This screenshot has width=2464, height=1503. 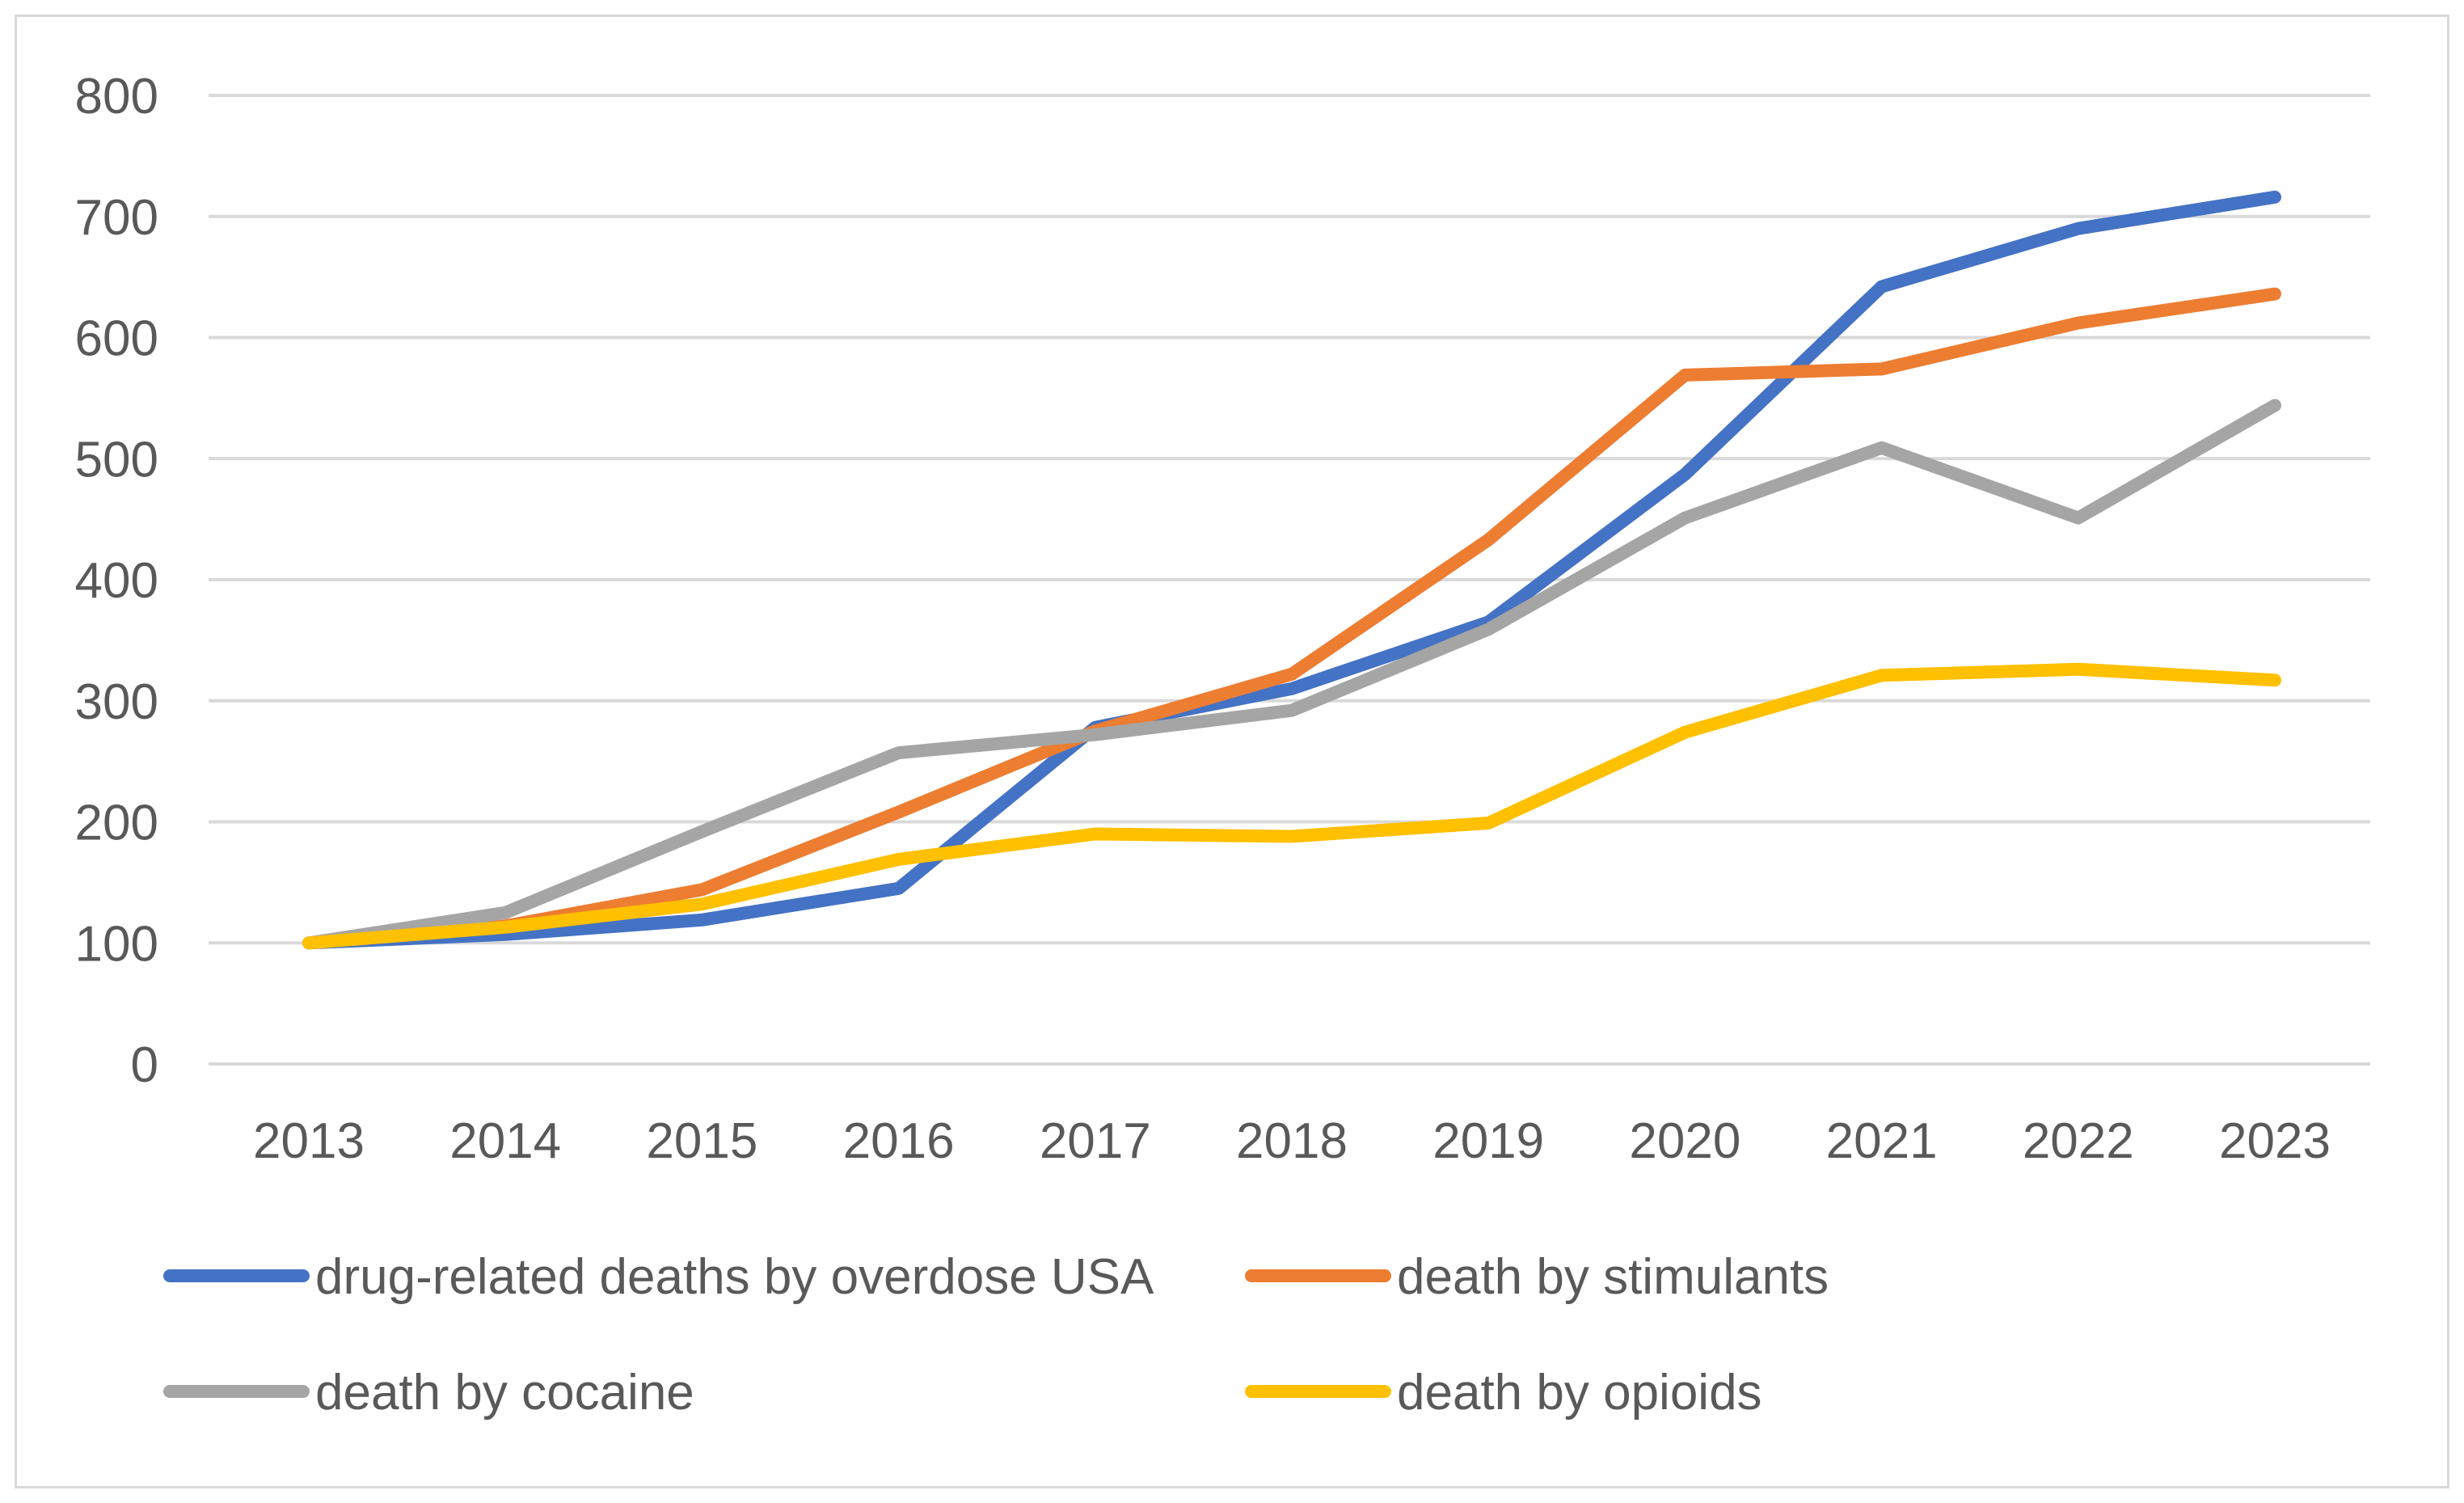 What do you see at coordinates (117, 944) in the screenshot?
I see `y-tick-label: 100` at bounding box center [117, 944].